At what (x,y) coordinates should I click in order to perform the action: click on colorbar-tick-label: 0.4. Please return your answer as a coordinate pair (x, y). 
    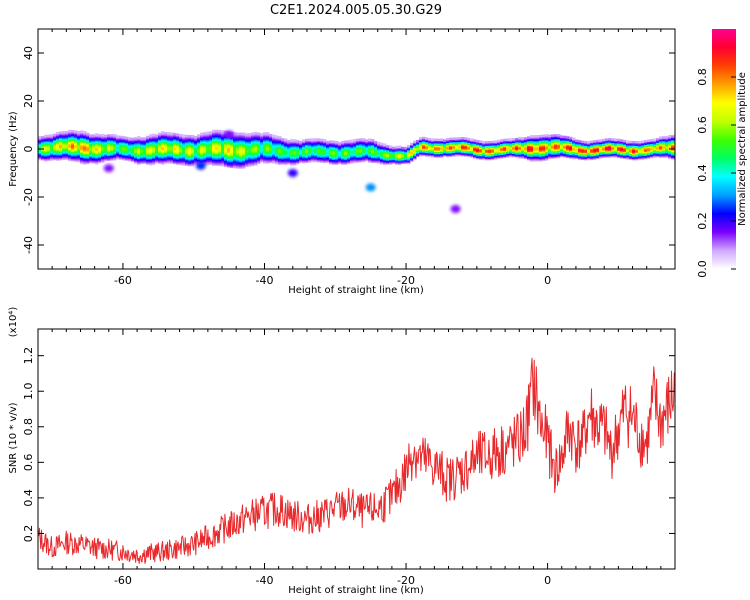
    Looking at the image, I should click on (702, 173).